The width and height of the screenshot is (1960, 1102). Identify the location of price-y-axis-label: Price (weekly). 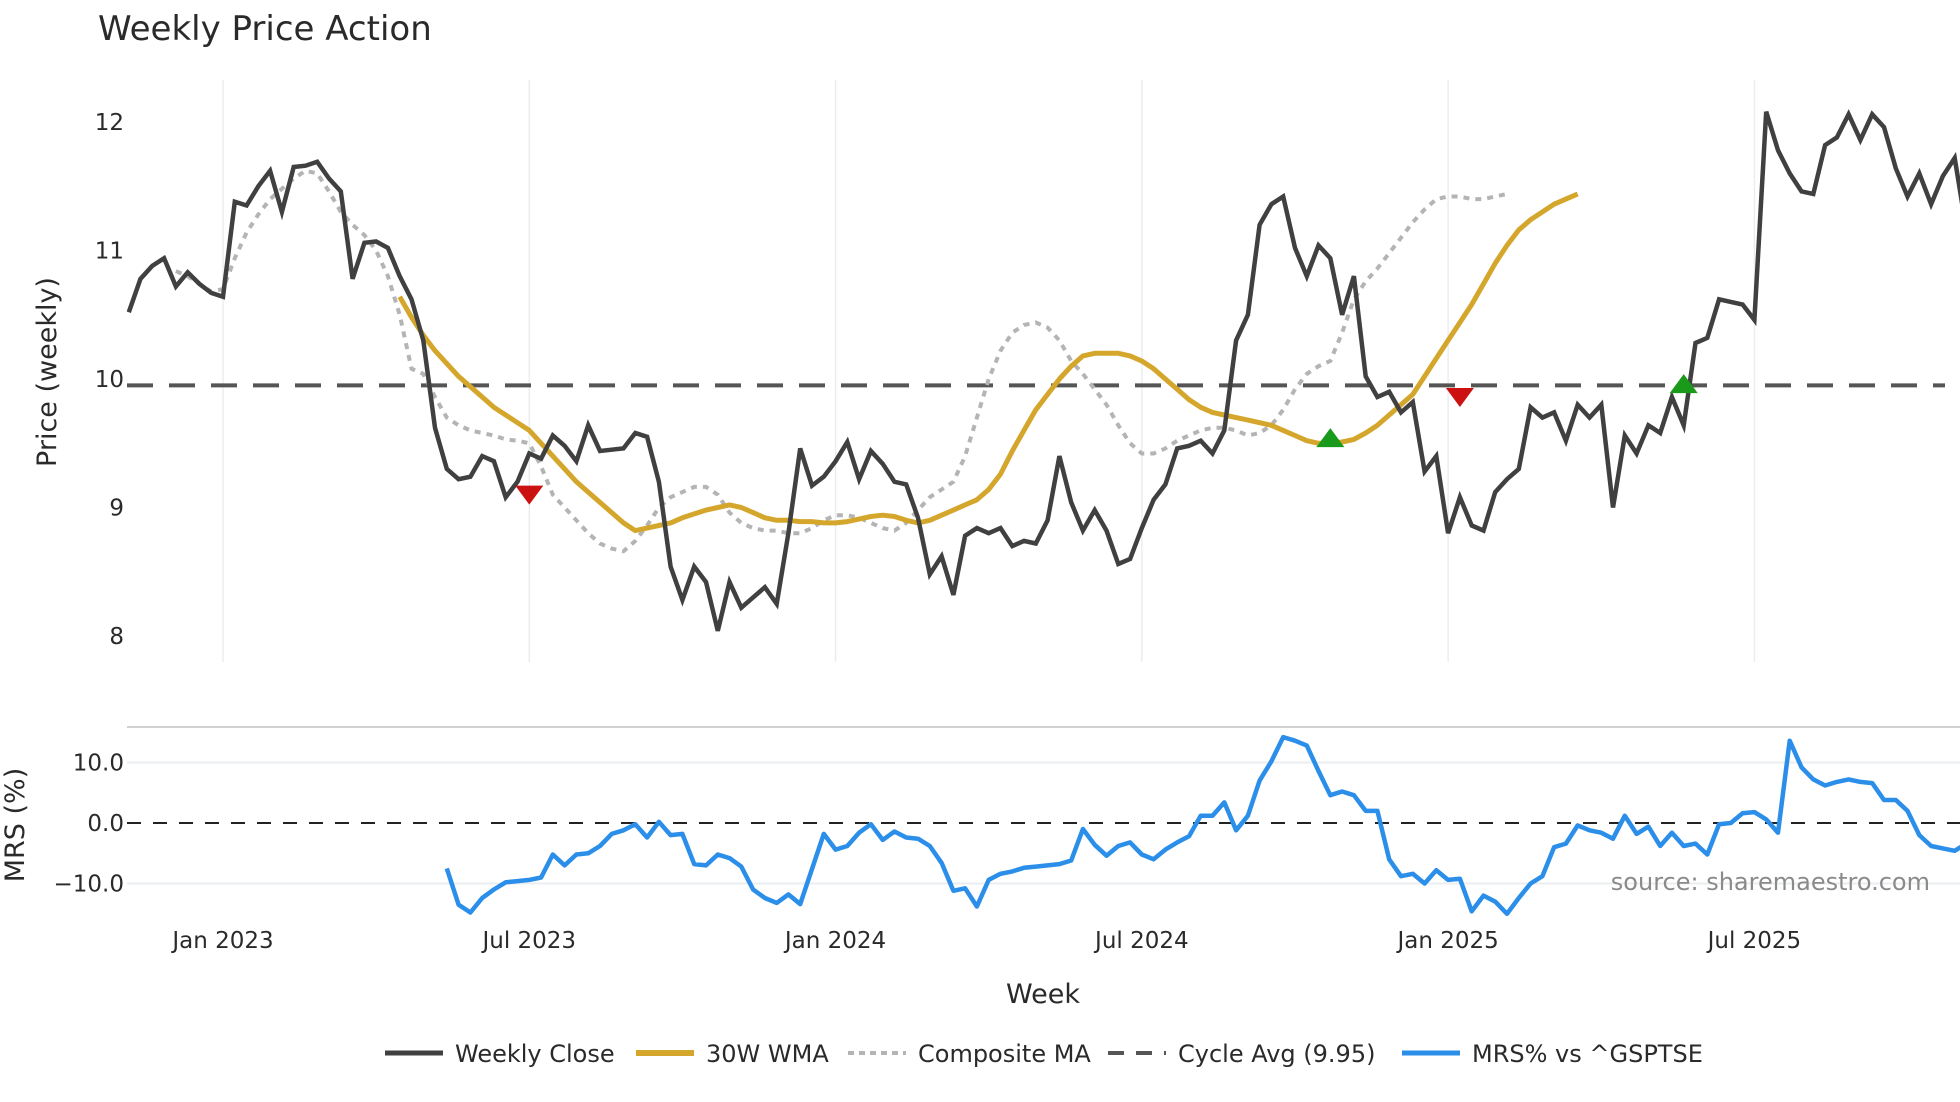
(47, 372).